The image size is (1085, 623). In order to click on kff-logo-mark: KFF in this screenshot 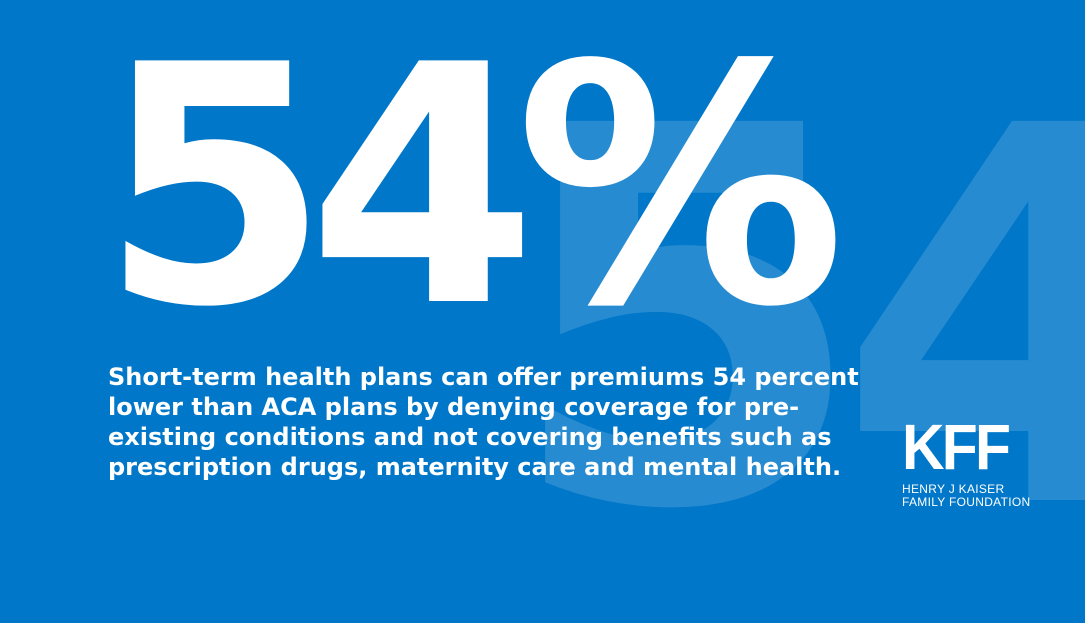, I will do `click(956, 447)`.